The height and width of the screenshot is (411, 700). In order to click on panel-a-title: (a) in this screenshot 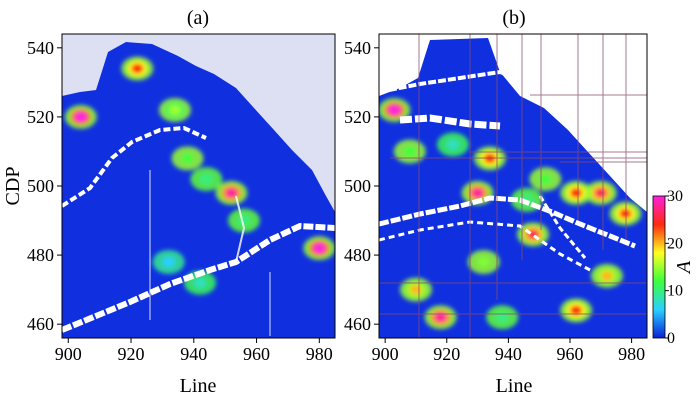, I will do `click(198, 18)`.